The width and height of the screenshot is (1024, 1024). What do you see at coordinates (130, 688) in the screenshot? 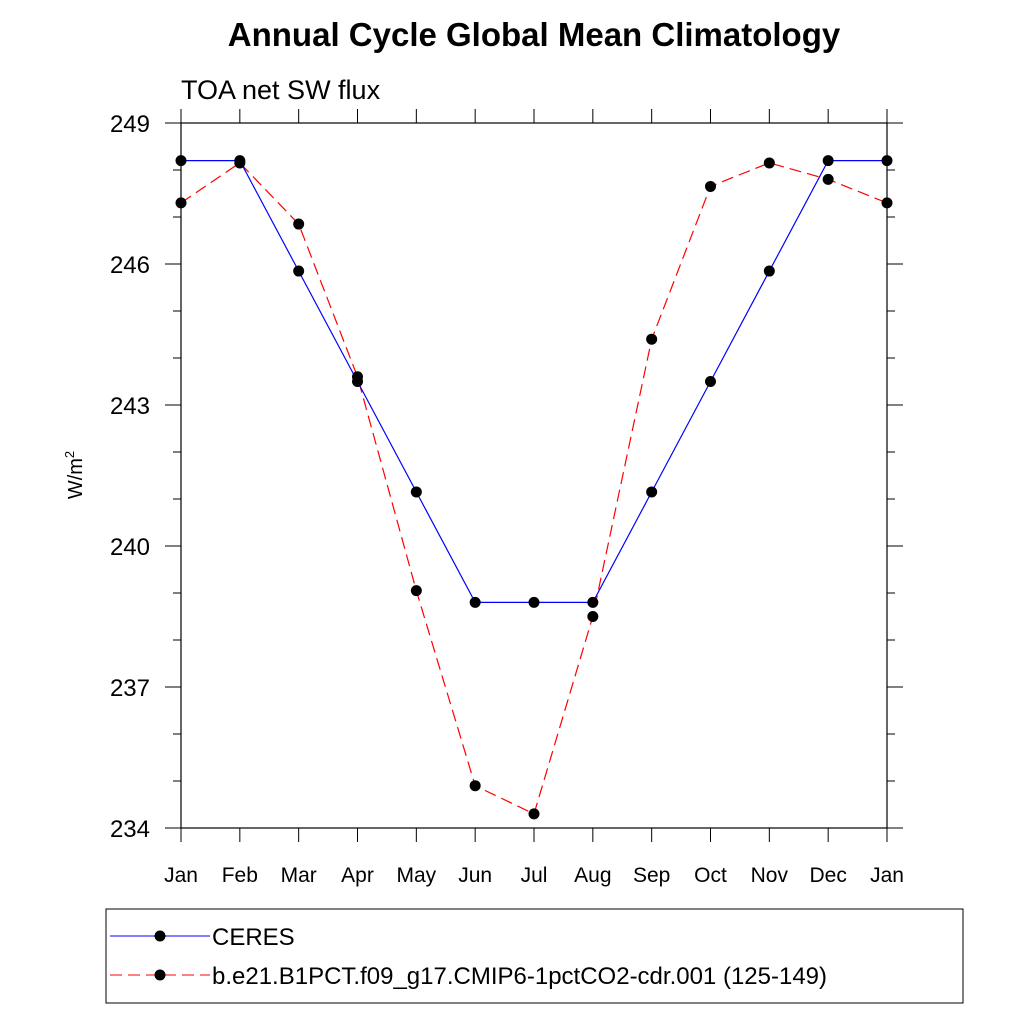
I see `y-tick-label: 237` at bounding box center [130, 688].